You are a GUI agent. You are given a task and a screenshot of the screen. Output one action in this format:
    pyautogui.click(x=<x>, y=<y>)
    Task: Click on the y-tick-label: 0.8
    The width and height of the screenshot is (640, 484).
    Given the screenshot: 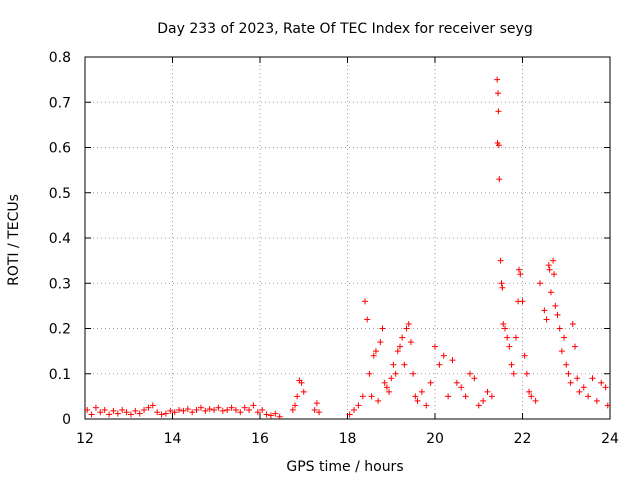 What is the action you would take?
    pyautogui.click(x=60, y=58)
    